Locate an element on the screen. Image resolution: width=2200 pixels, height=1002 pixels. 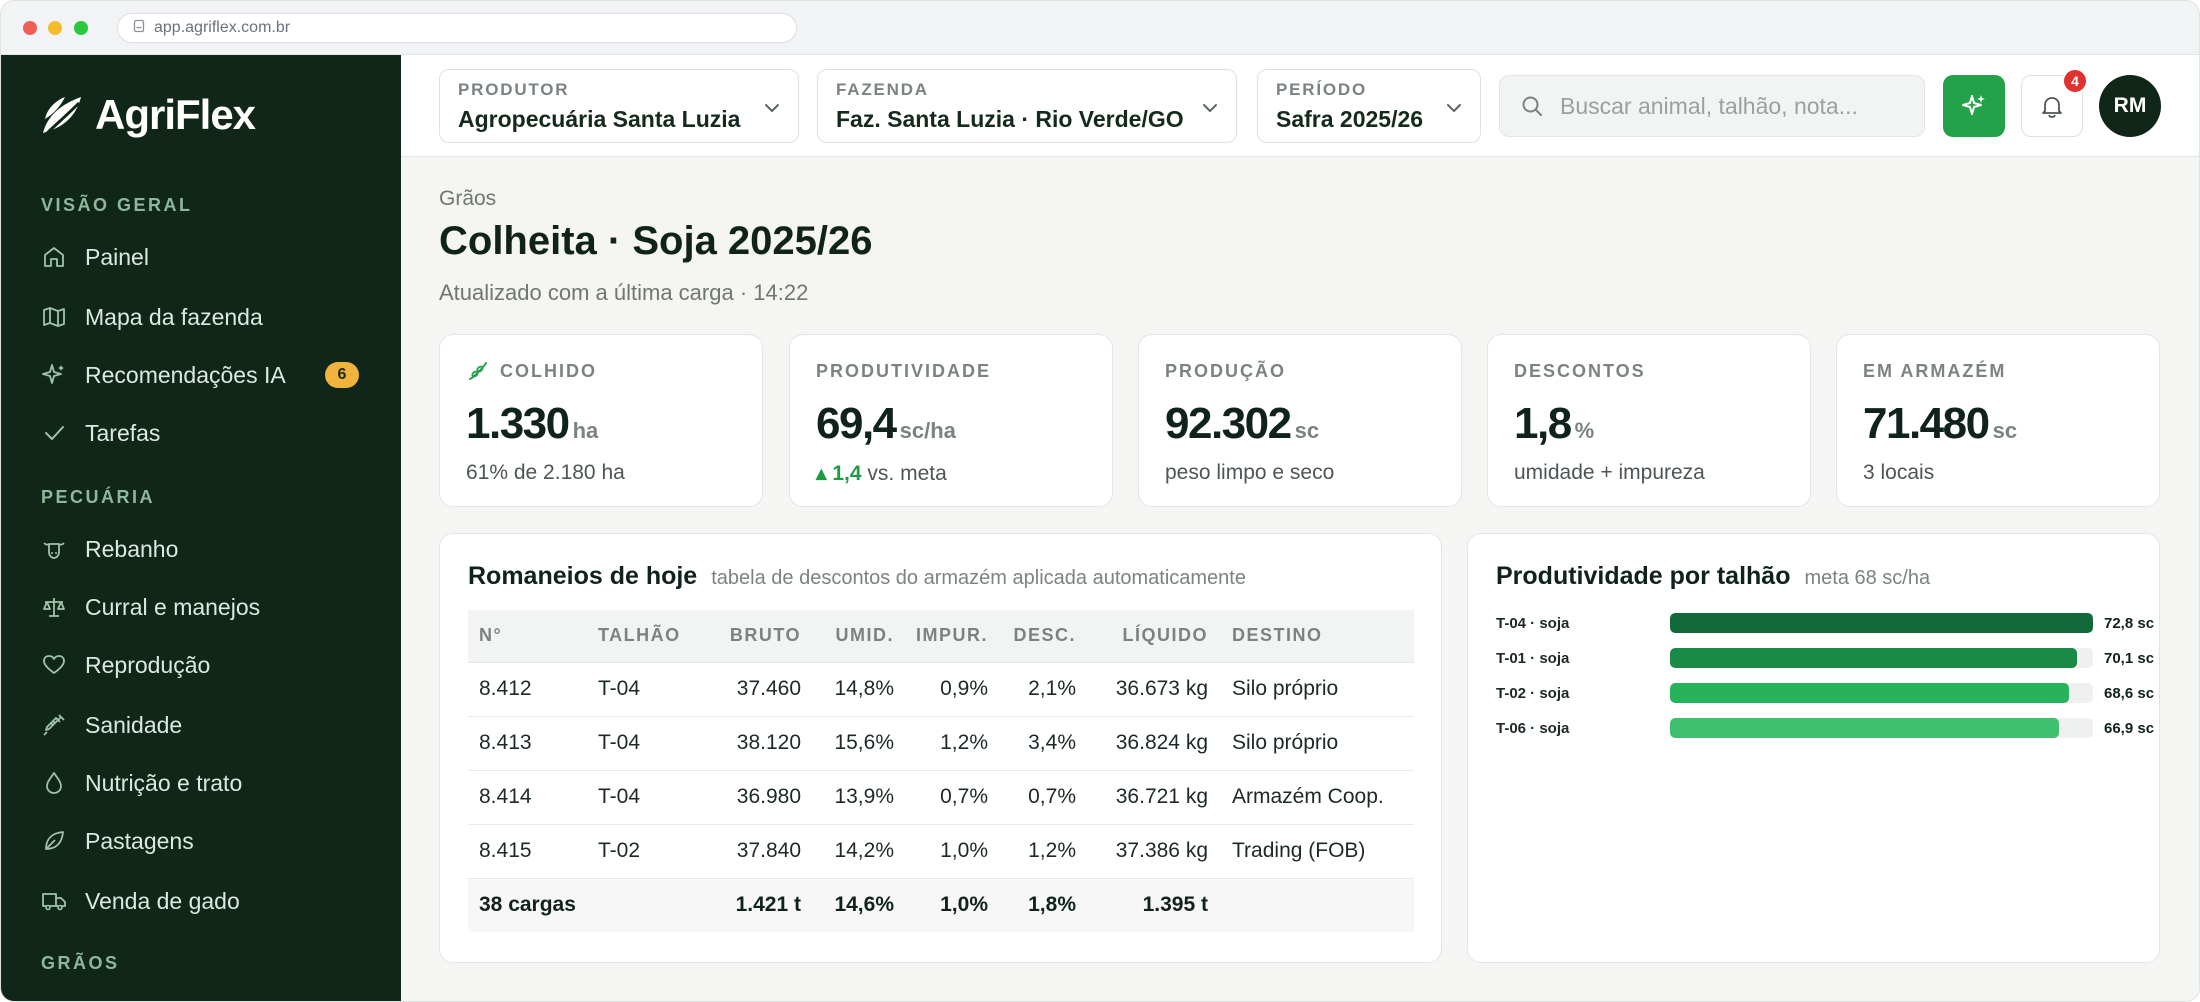
truck-icon is located at coordinates (54, 902).